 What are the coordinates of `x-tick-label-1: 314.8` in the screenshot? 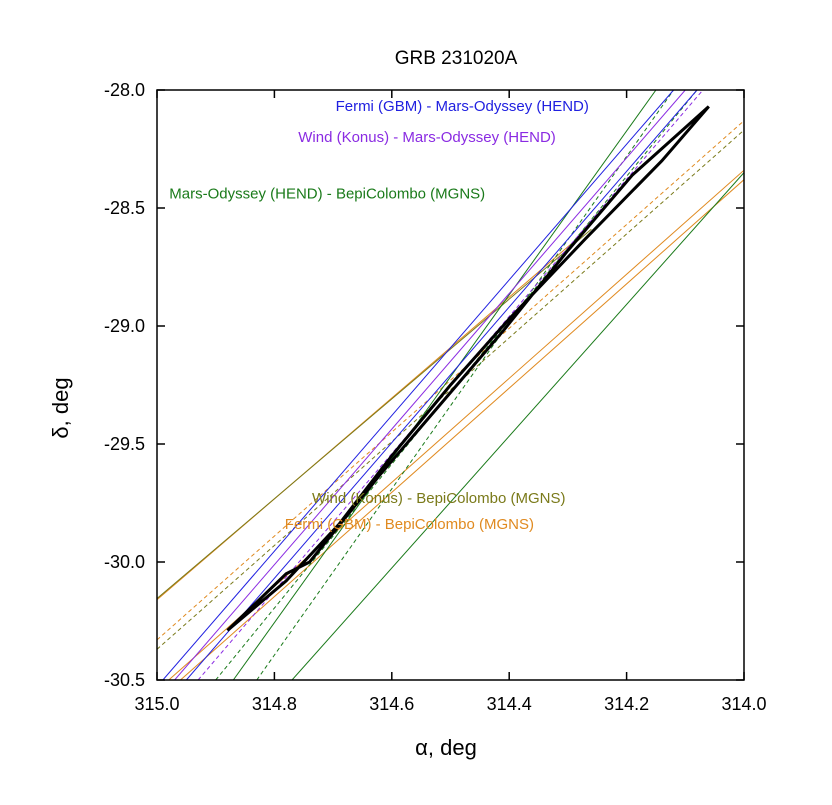 It's located at (274, 704).